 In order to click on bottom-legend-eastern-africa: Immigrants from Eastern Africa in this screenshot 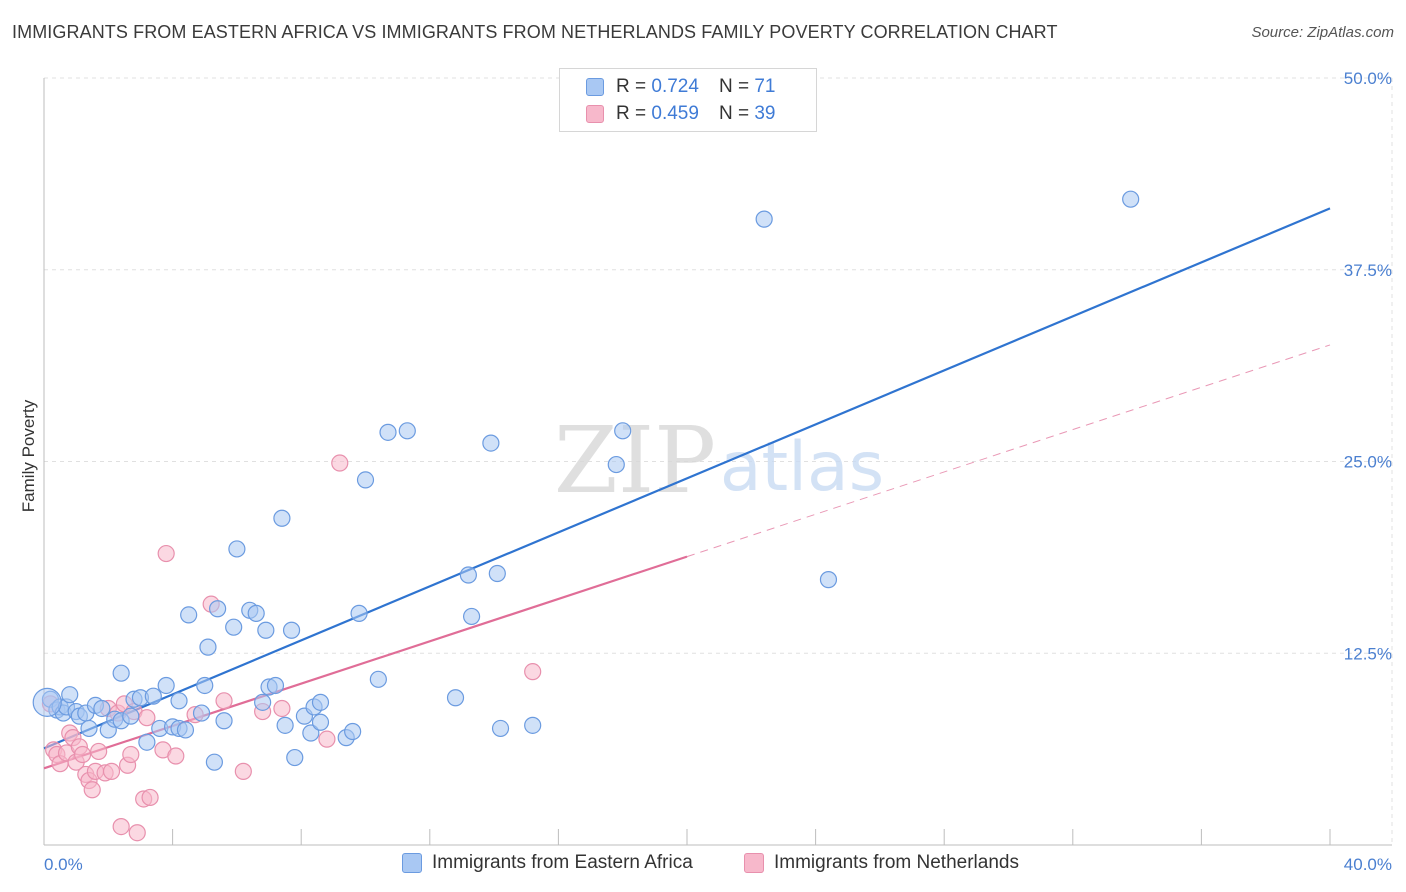, I will do `click(547, 863)`.